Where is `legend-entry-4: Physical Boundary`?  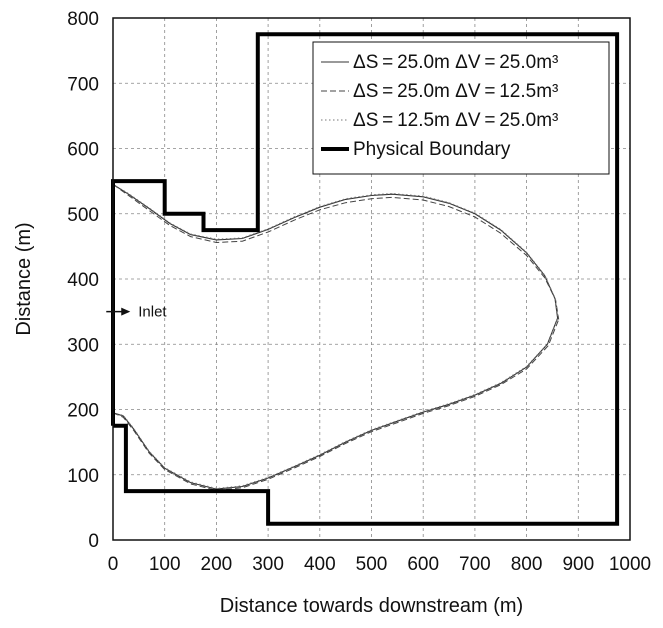 legend-entry-4: Physical Boundary is located at coordinates (432, 149).